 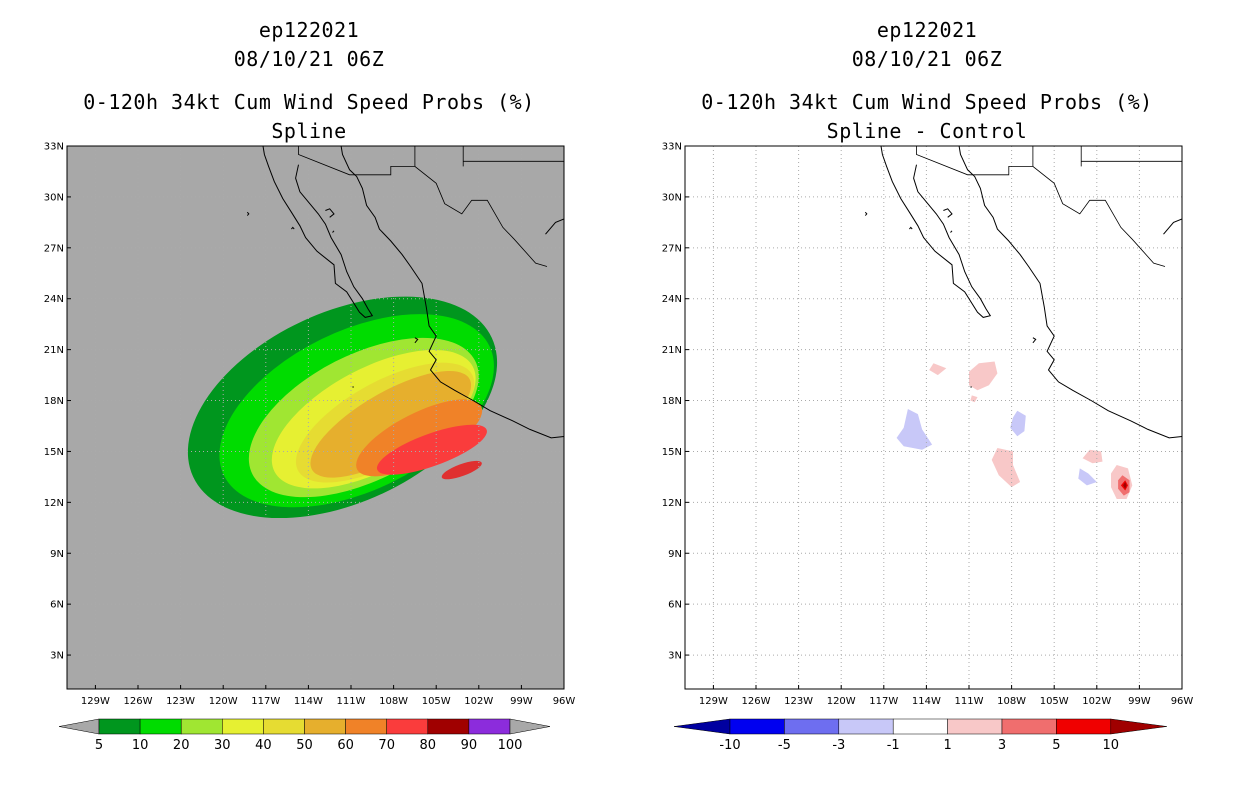 What do you see at coordinates (675, 554) in the screenshot?
I see `y-tick-label: 9N` at bounding box center [675, 554].